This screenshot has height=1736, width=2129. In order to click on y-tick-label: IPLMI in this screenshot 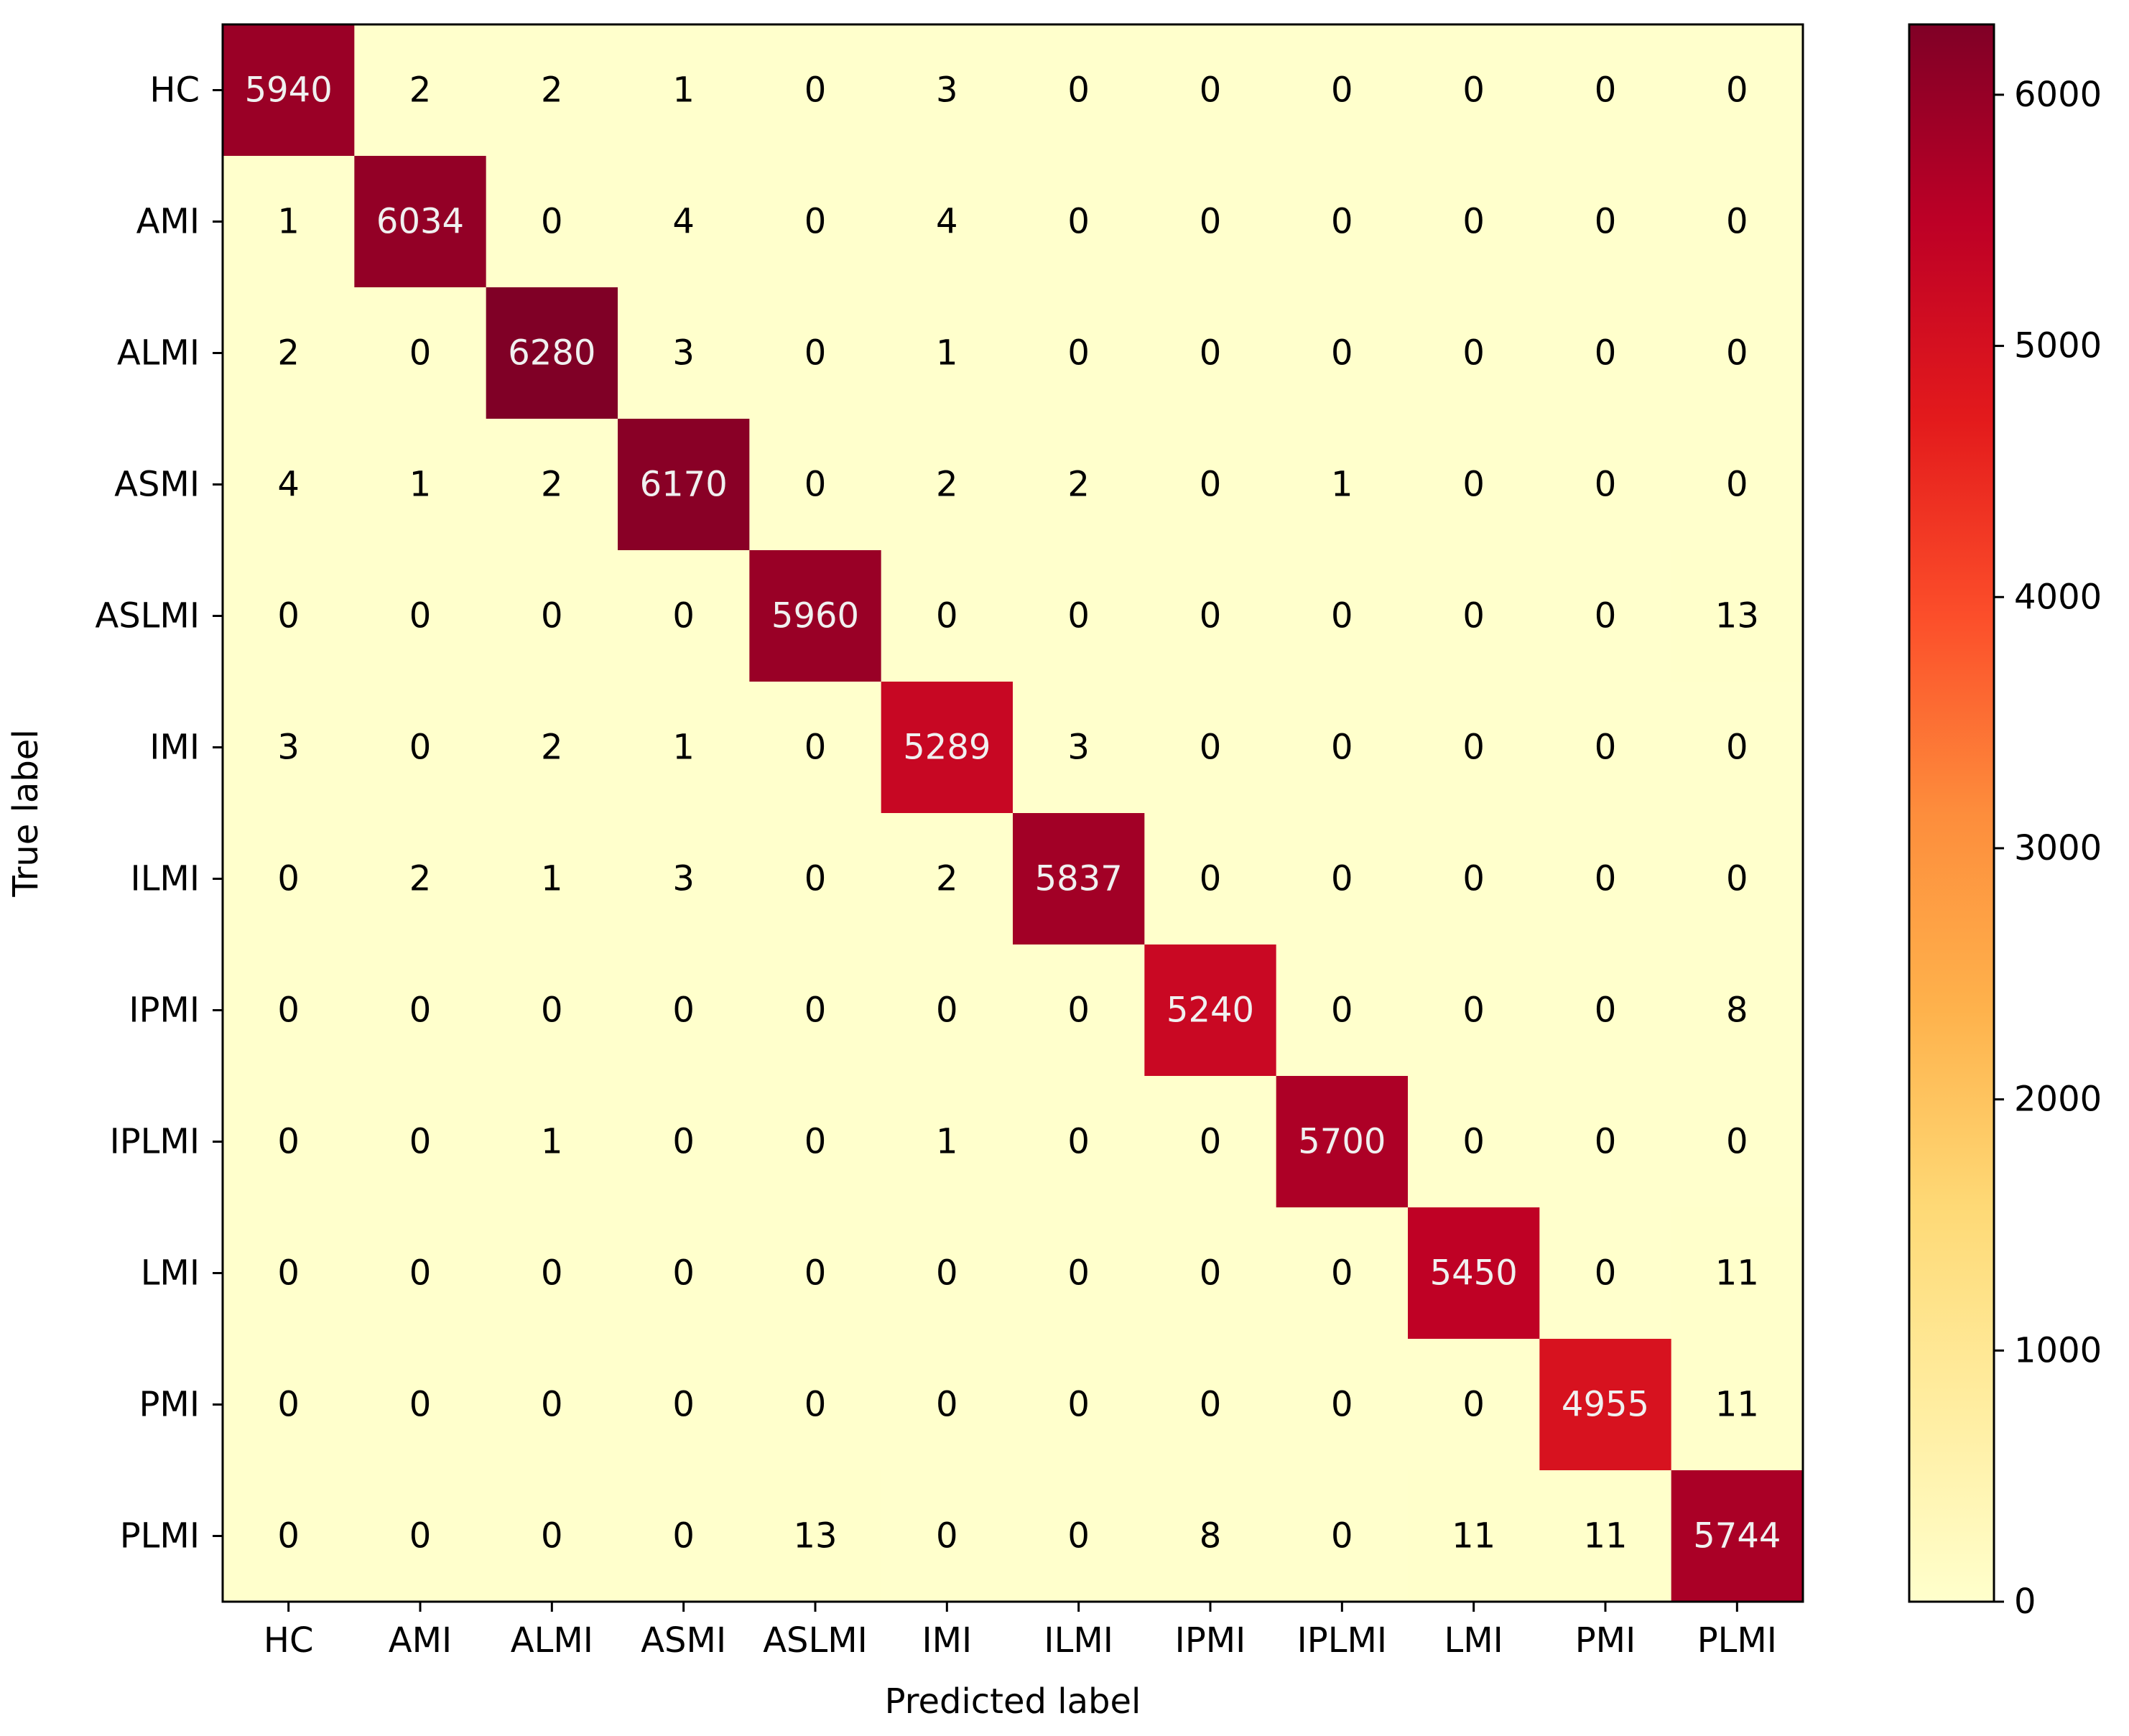, I will do `click(155, 1142)`.